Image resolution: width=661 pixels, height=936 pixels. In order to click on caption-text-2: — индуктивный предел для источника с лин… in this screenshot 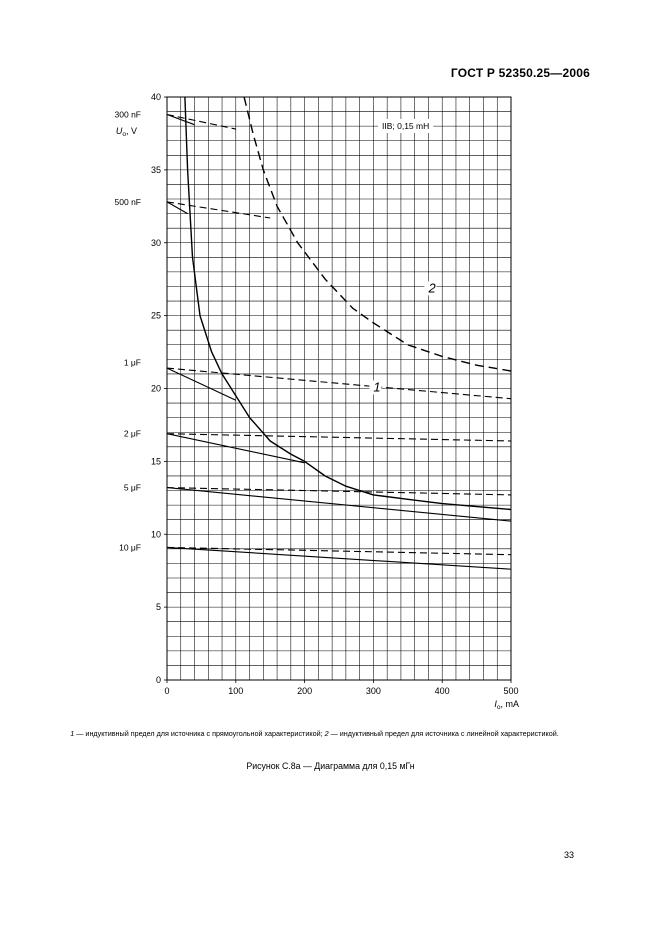, I will do `click(443, 733)`.